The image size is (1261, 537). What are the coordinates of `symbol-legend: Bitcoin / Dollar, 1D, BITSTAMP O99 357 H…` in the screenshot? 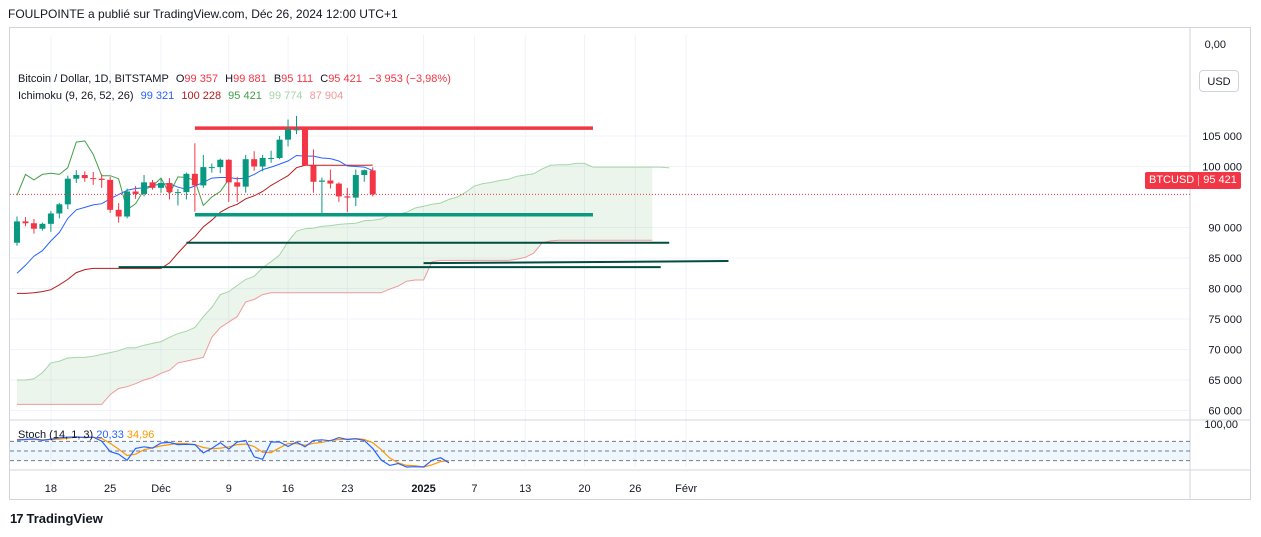 It's located at (236, 79).